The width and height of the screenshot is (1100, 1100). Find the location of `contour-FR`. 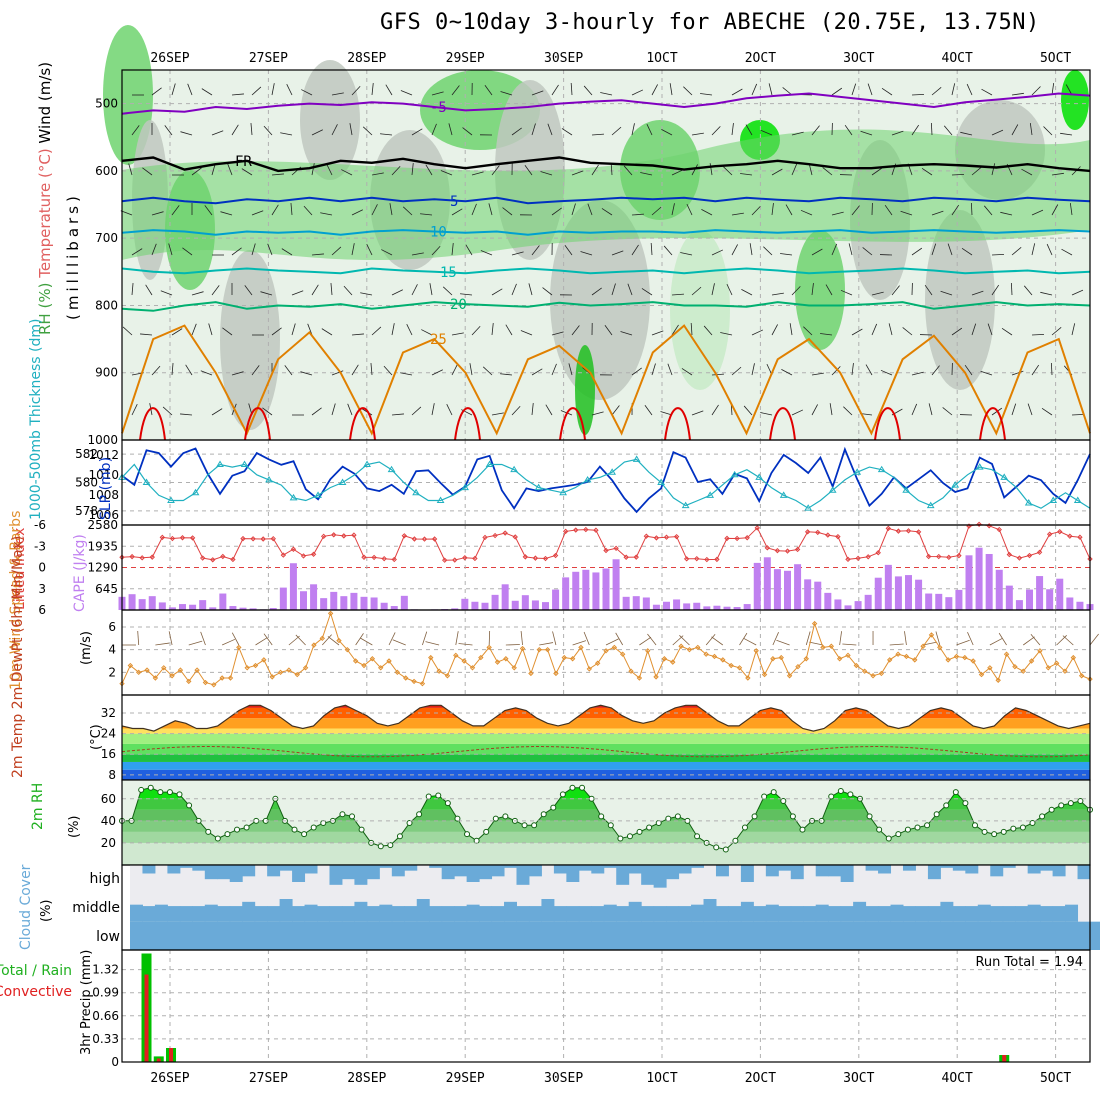

contour-FR is located at coordinates (606, 164).